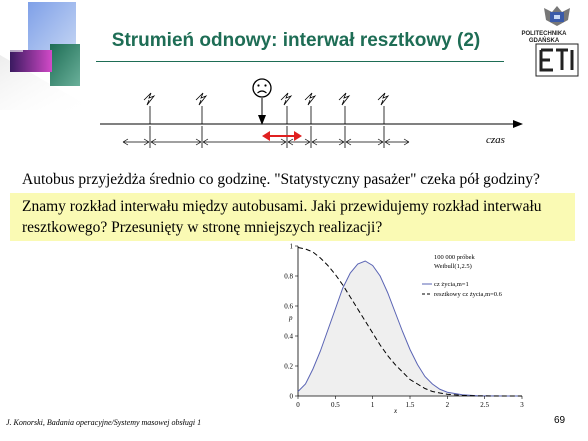  I want to click on x-tick-label: 2.5, so click(484, 405).